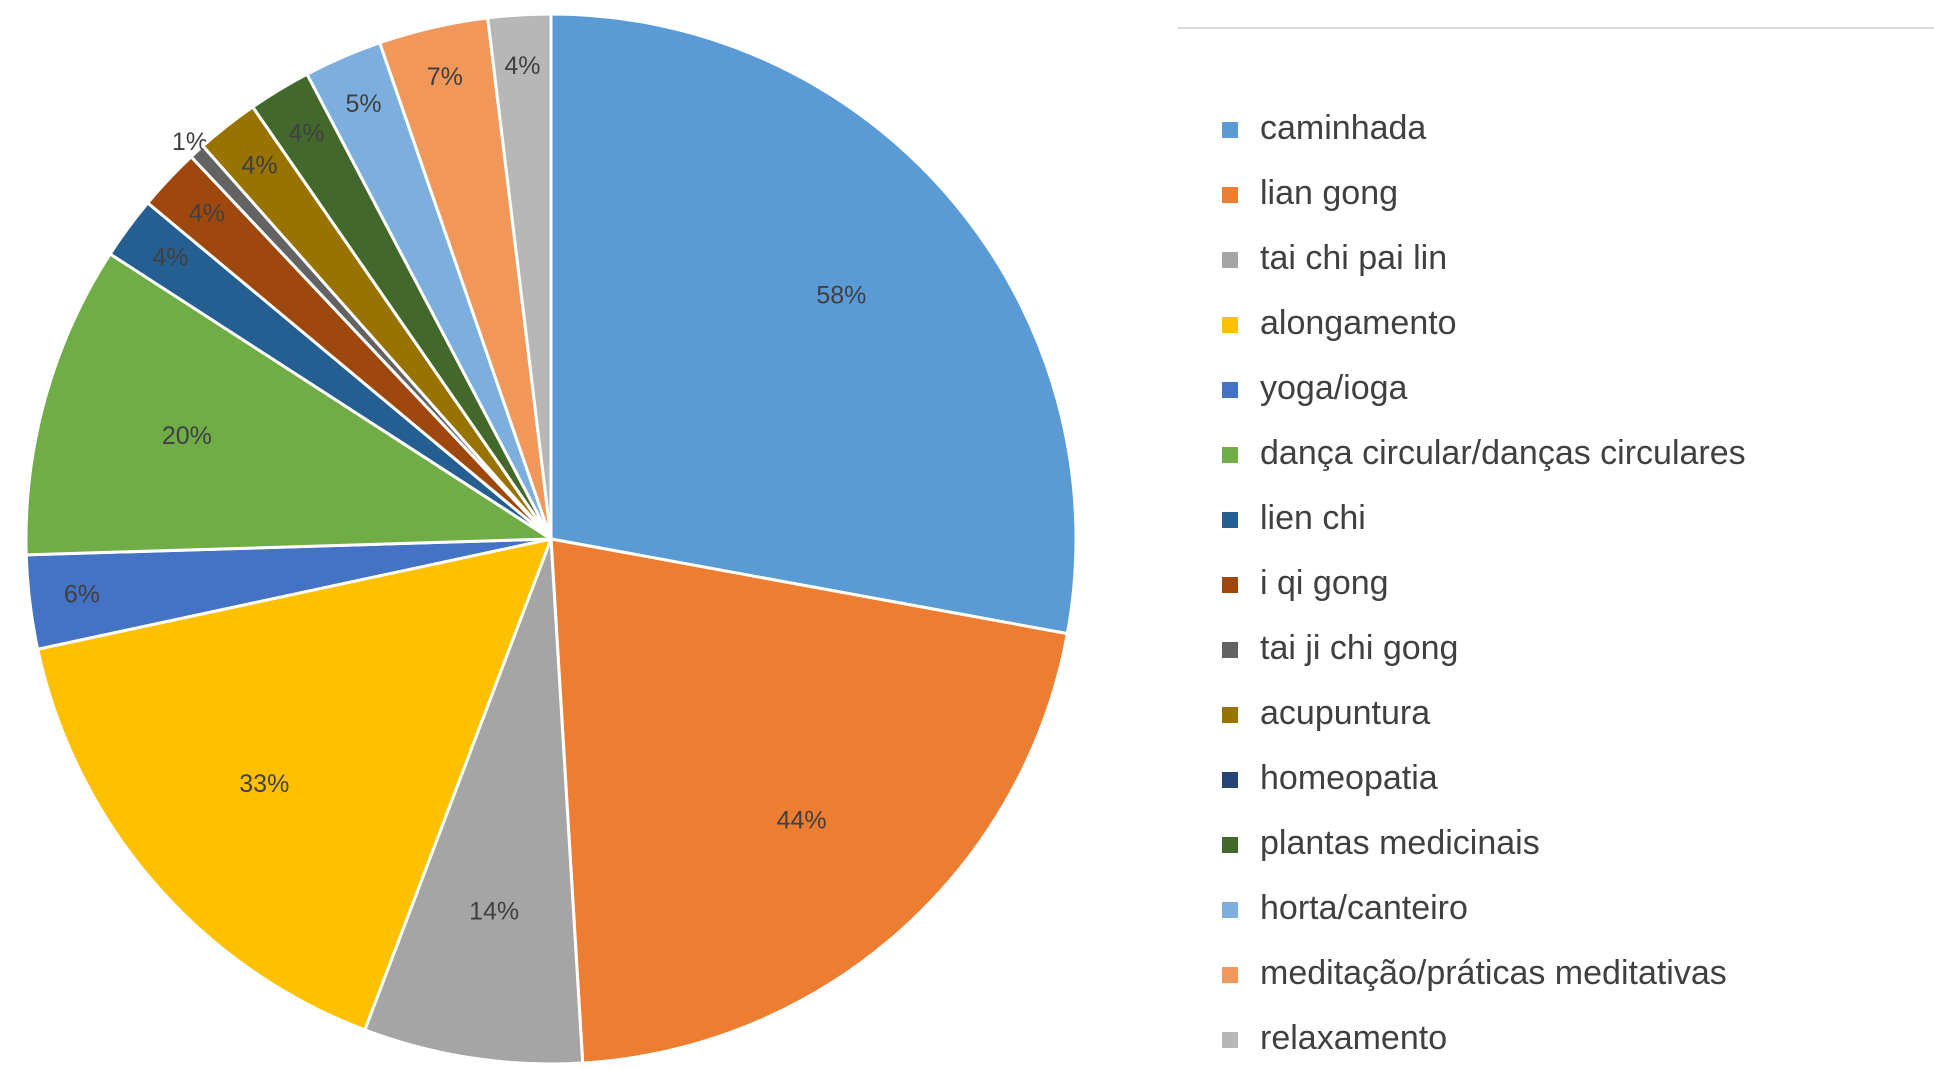 The height and width of the screenshot is (1069, 1934). I want to click on legend-label: horta/canteiro, so click(1364, 908).